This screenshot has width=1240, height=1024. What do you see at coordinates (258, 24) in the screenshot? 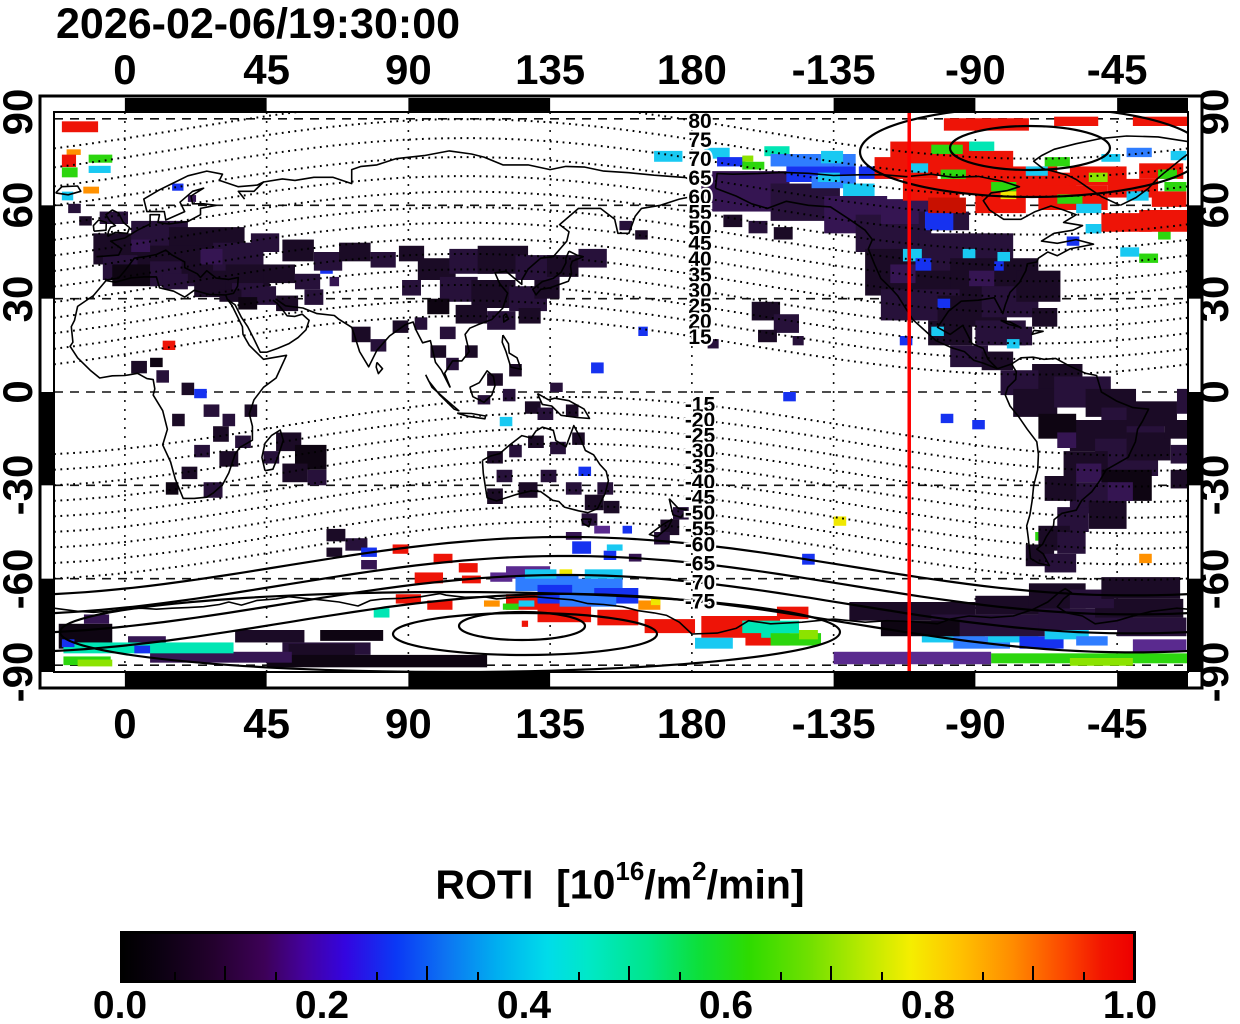
I see `plot-timestamp-title: 2026-02-06/19:30:00` at bounding box center [258, 24].